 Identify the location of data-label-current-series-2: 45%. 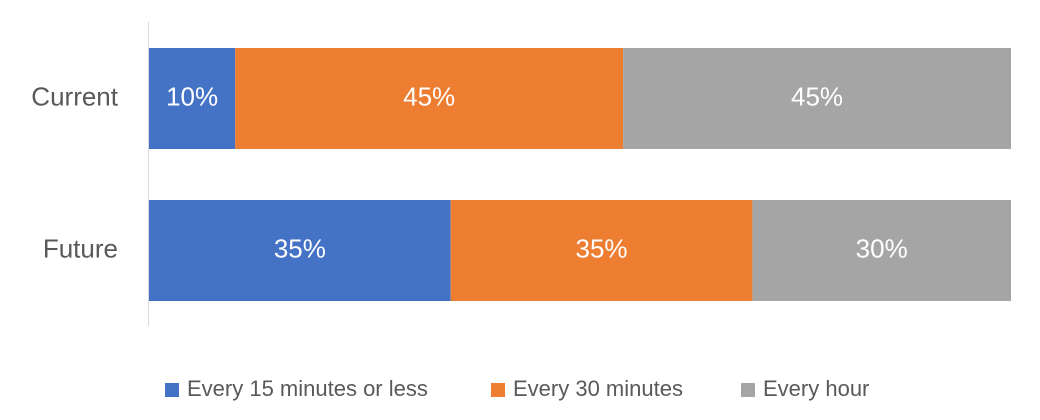
(429, 96).